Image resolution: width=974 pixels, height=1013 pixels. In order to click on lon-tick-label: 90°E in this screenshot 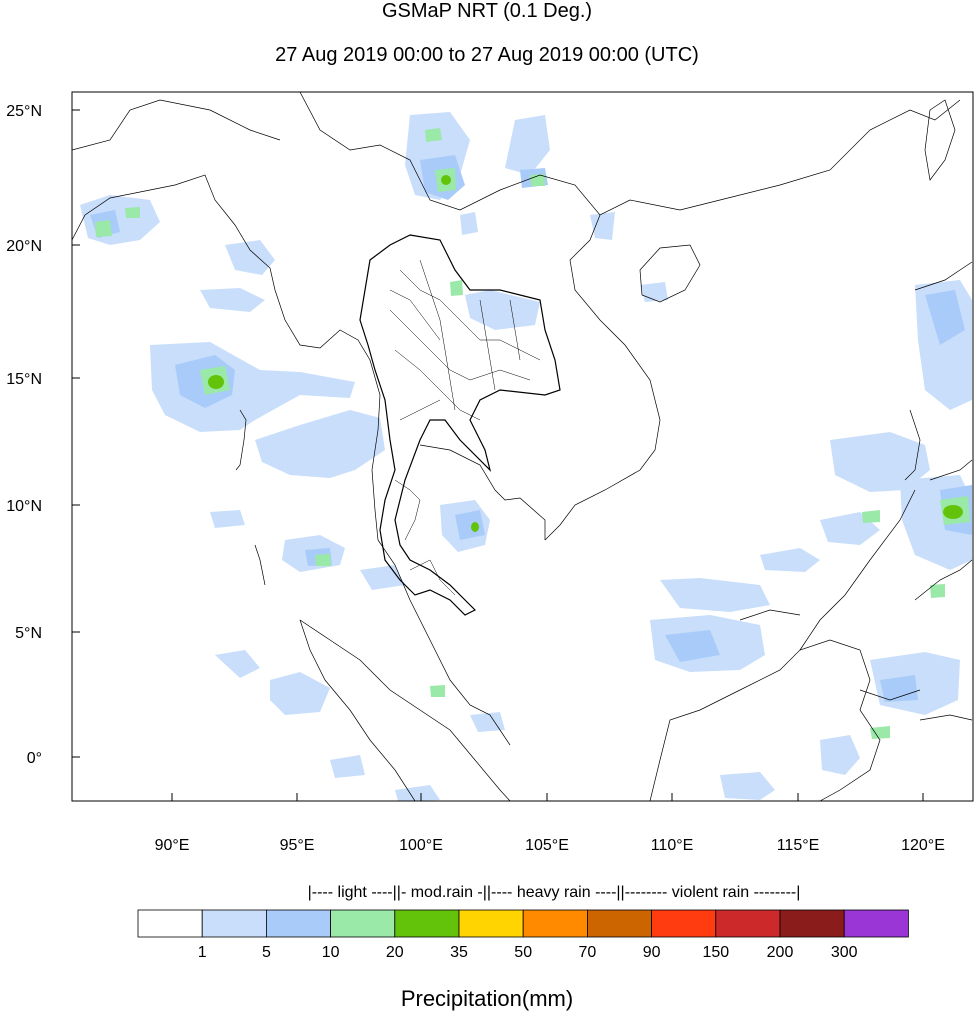, I will do `click(172, 845)`.